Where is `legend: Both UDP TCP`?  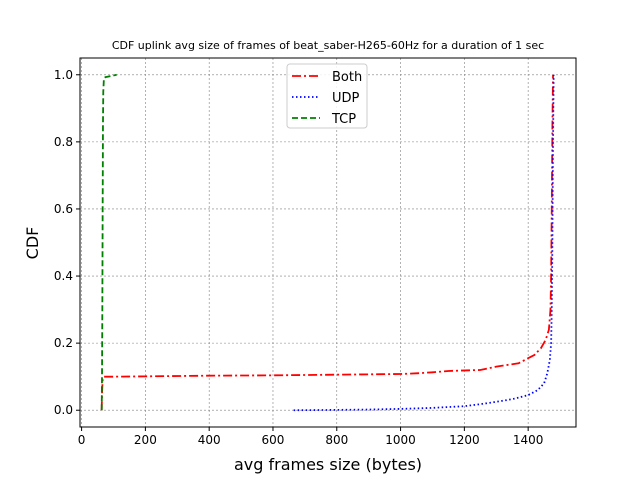
legend: Both UDP TCP is located at coordinates (327, 96).